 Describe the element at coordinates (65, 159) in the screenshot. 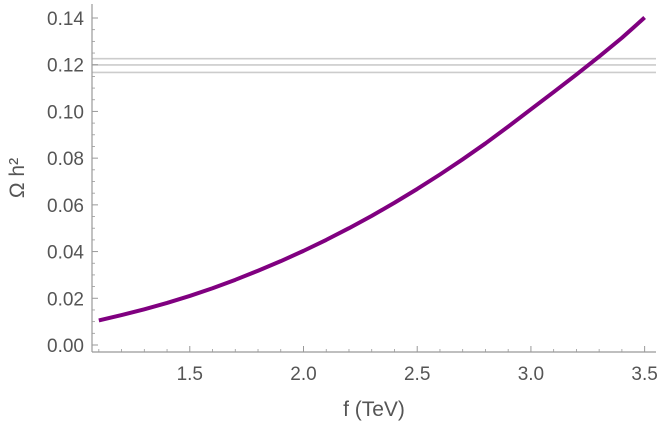

I see `y-tick-label: 0.08` at that location.